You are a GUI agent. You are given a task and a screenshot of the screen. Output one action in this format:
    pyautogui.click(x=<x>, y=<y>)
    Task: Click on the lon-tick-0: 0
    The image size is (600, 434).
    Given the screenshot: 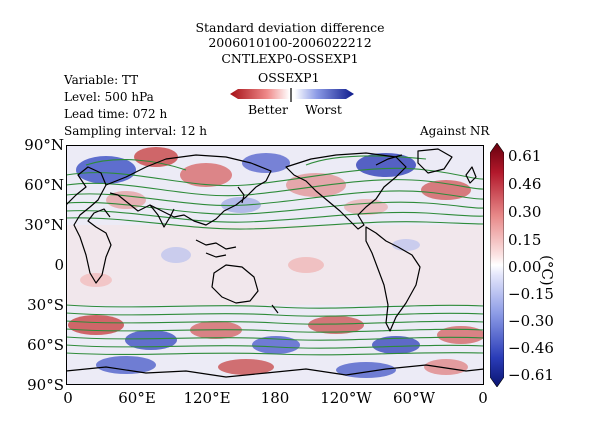 What is the action you would take?
    pyautogui.click(x=68, y=398)
    